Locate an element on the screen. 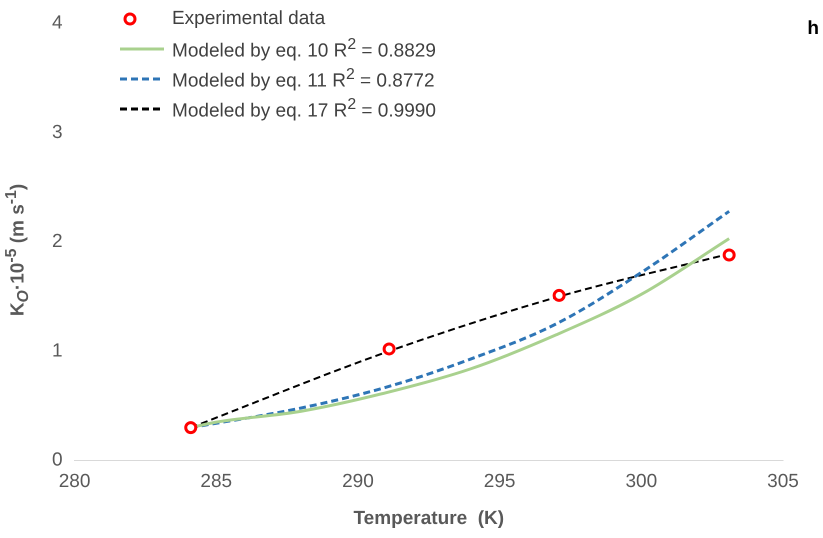 Image resolution: width=823 pixels, height=538 pixels. legend-label: Modeled by eq. 10 R$^{2}$ = 0.8829 is located at coordinates (304, 49).